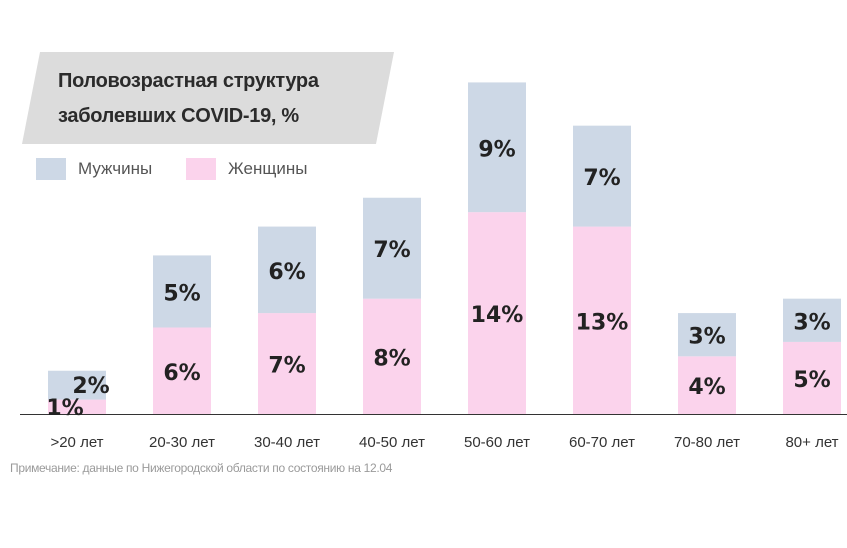 The width and height of the screenshot is (847, 548). I want to click on legend-label-women: Женщины, so click(268, 168).